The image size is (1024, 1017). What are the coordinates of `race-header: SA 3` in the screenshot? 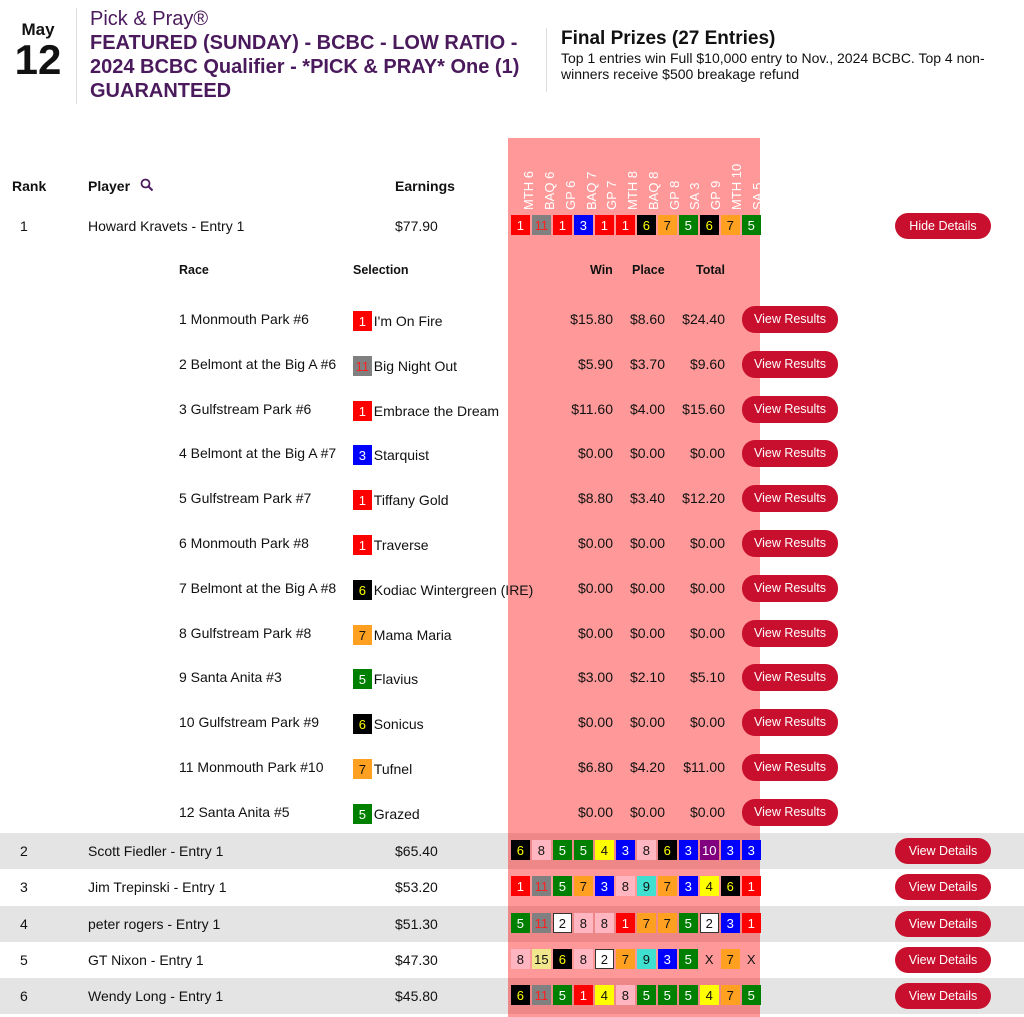 It's located at (689, 176).